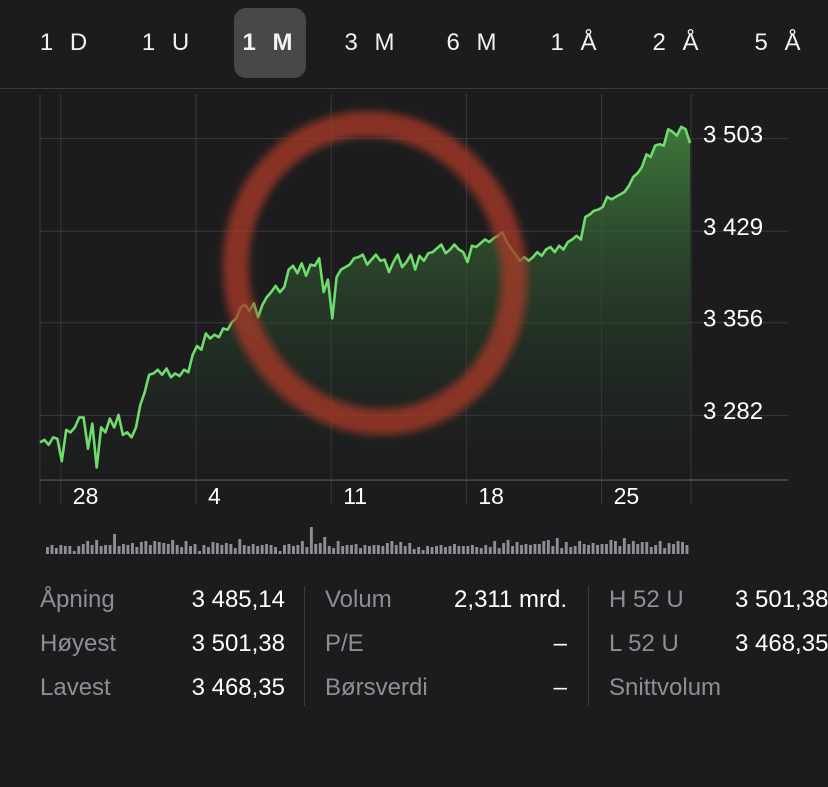 The image size is (828, 787). Describe the element at coordinates (678, 42) in the screenshot. I see `tab-2å: 2 Å` at that location.